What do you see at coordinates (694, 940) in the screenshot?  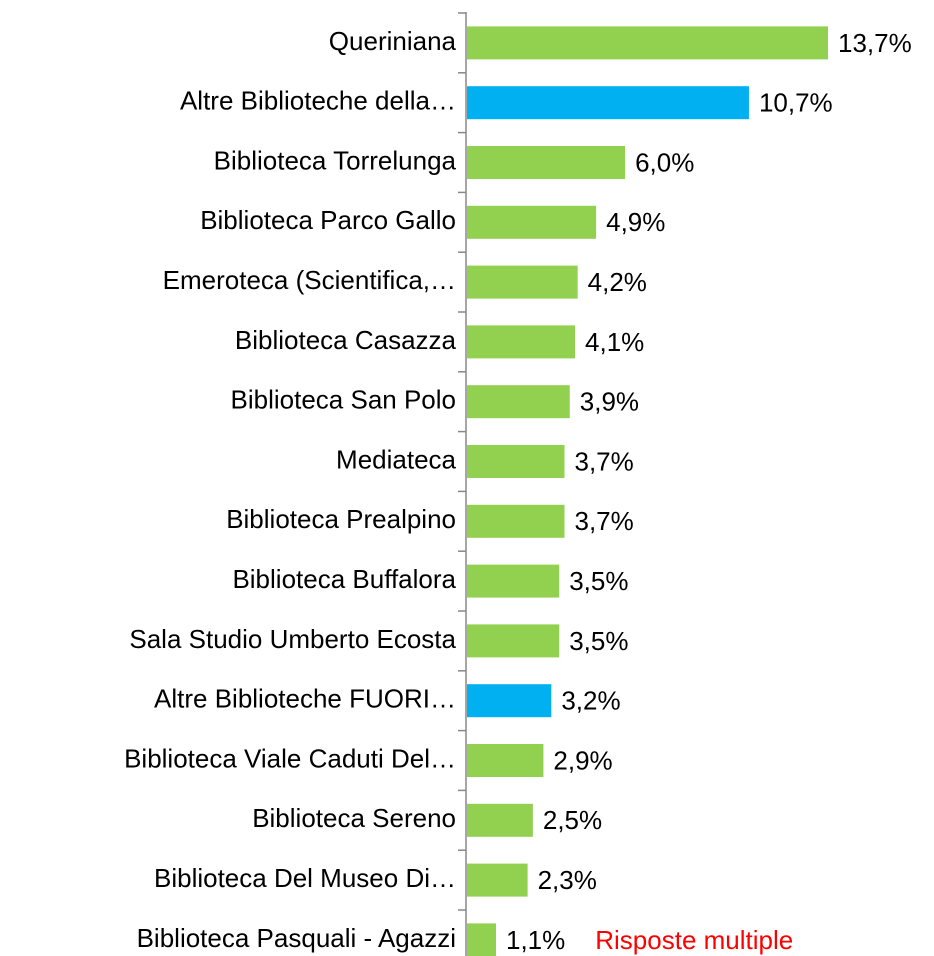 I see `annotation: Risposte multiple` at bounding box center [694, 940].